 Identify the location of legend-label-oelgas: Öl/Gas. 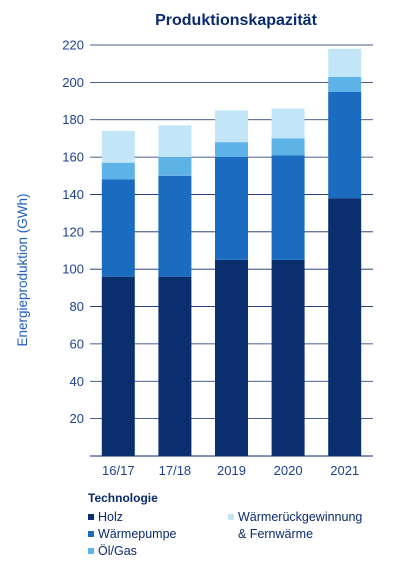
(117, 551).